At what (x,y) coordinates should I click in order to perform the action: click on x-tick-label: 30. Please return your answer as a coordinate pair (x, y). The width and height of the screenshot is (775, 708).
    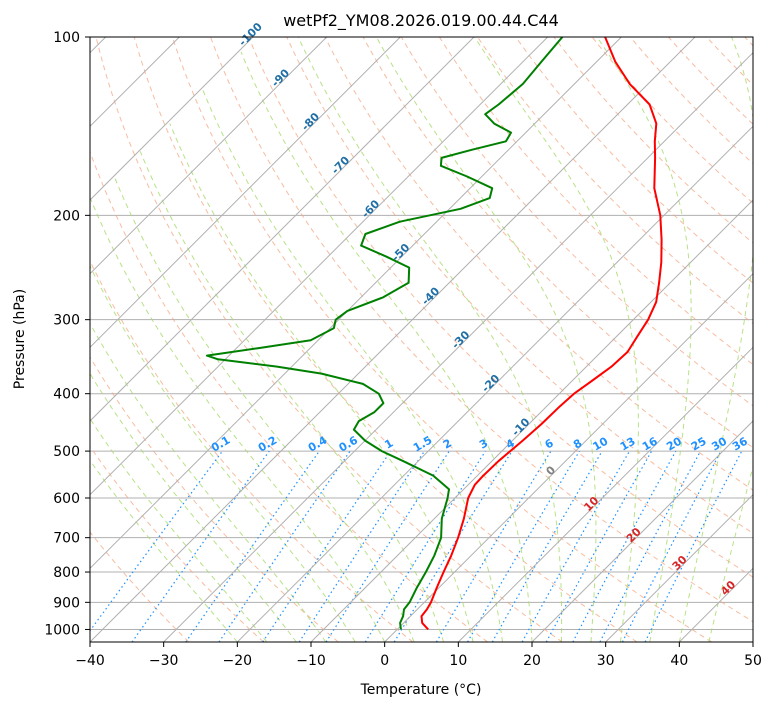
    Looking at the image, I should click on (606, 661).